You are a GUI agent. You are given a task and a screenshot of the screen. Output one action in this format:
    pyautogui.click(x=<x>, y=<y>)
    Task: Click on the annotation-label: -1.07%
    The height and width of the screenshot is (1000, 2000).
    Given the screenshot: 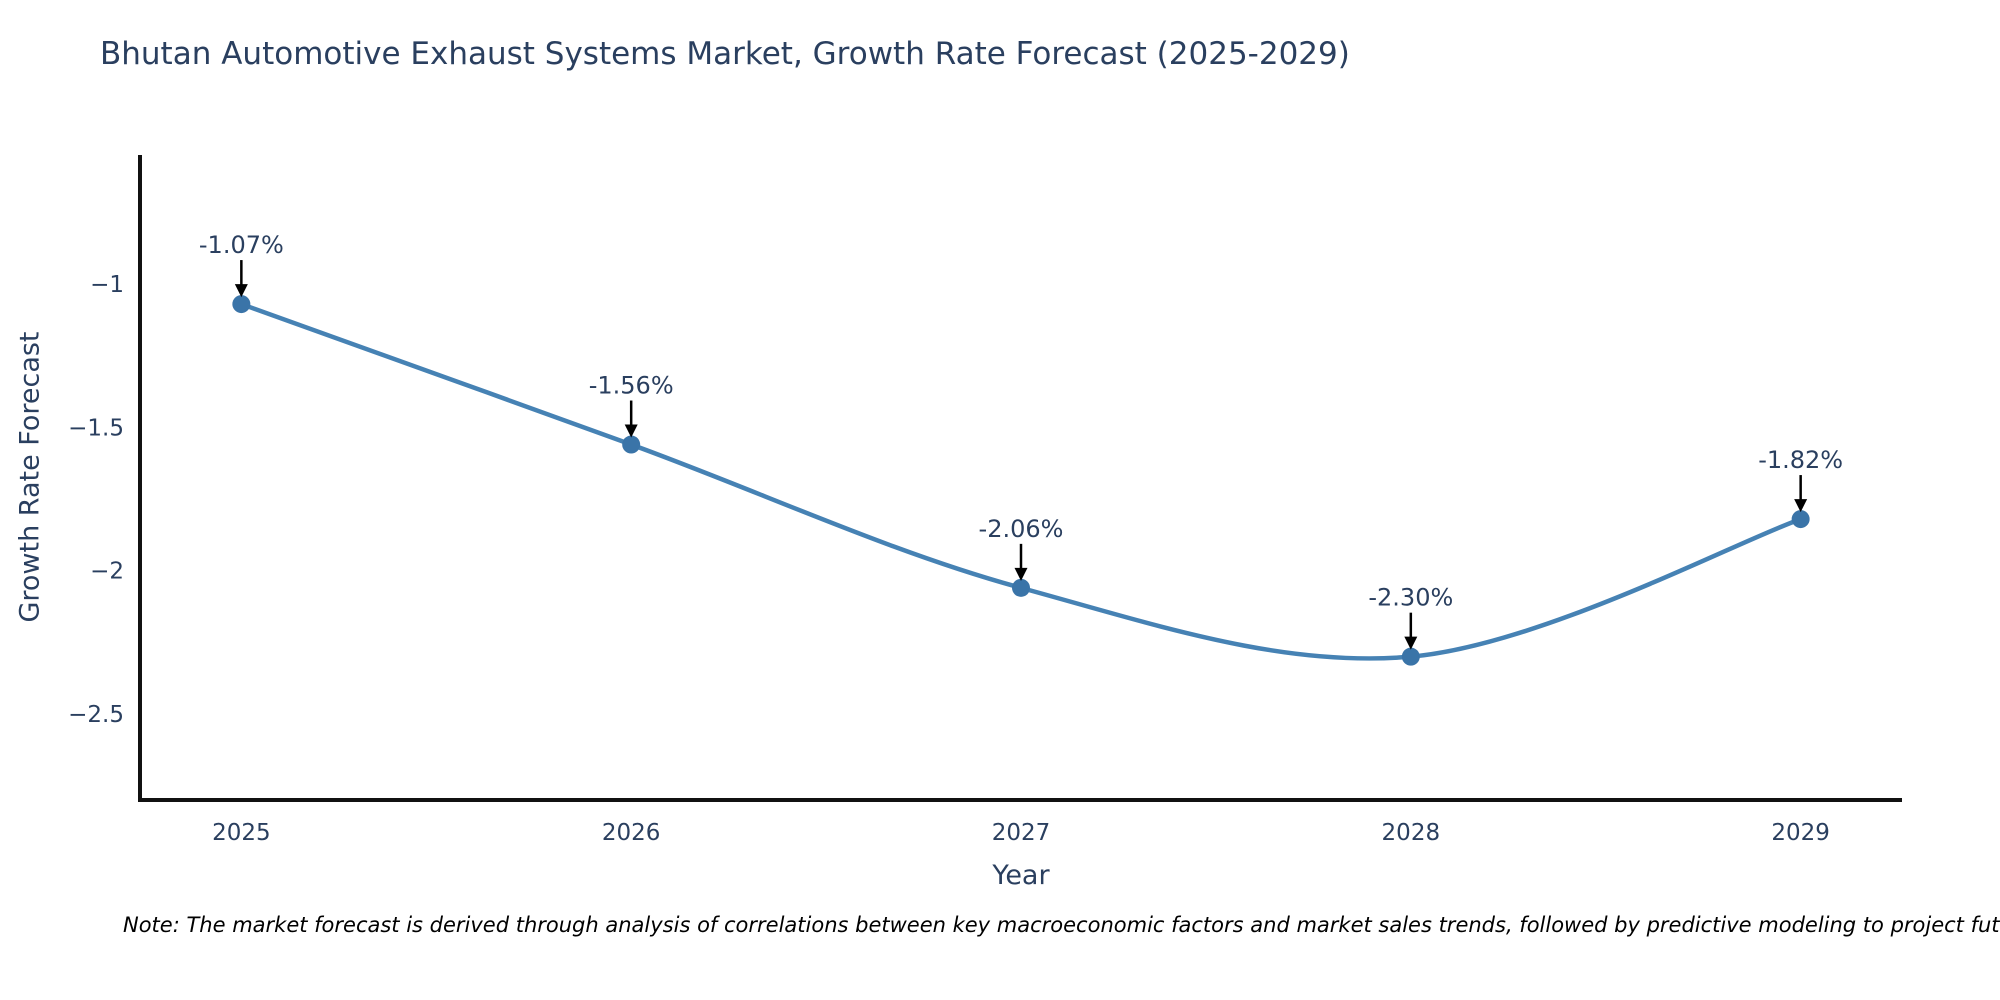 What is the action you would take?
    pyautogui.click(x=241, y=245)
    